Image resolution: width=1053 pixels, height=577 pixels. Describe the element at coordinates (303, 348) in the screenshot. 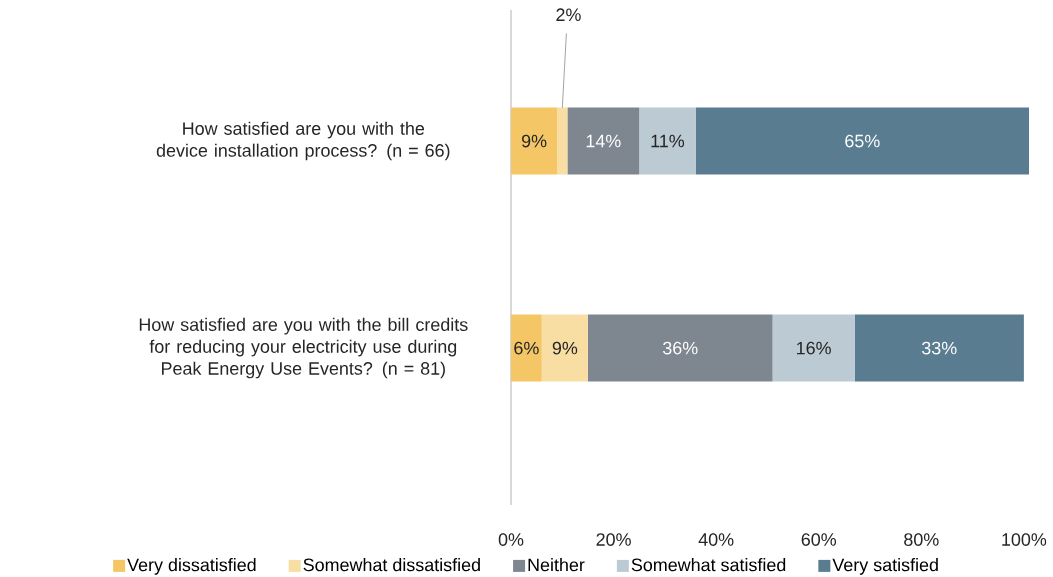

I see `y-tick-label: How satisfied are you with the bill credits for reducing your electricity use during Peak Energy Use Events? (n = 81)` at that location.